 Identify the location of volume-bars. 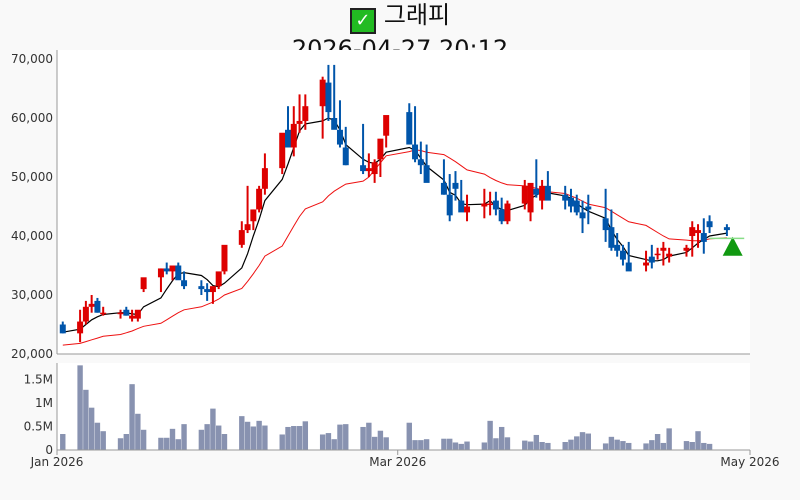
(386, 407).